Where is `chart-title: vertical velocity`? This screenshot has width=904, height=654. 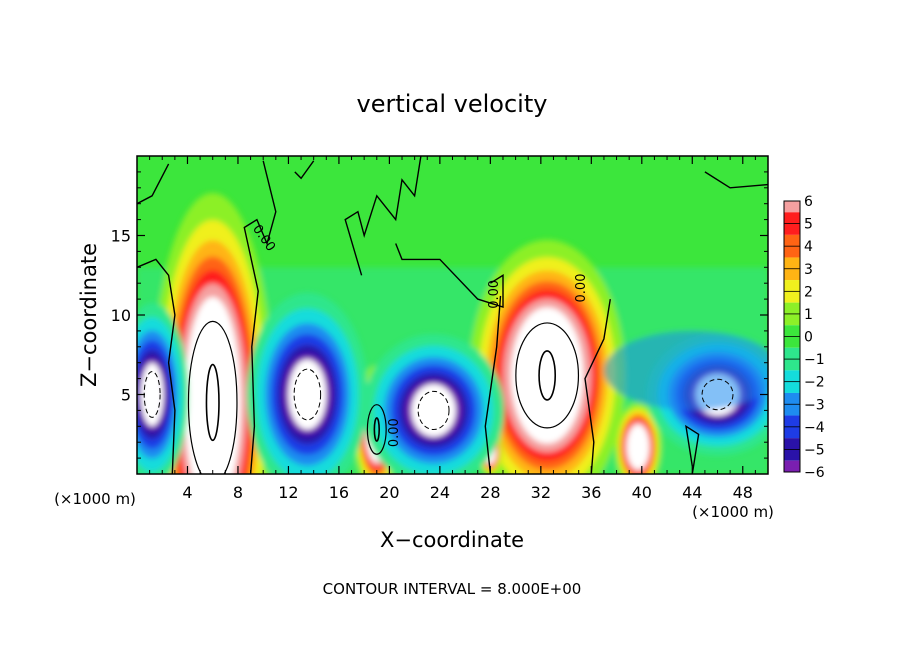
chart-title: vertical velocity is located at coordinates (452, 104).